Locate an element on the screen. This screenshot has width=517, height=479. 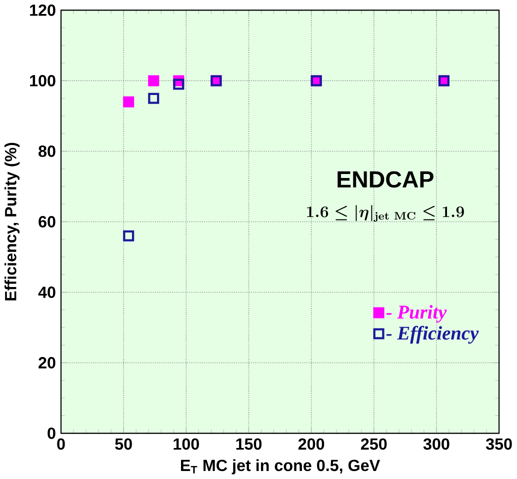
y-tick-label: 60 is located at coordinates (47, 222).